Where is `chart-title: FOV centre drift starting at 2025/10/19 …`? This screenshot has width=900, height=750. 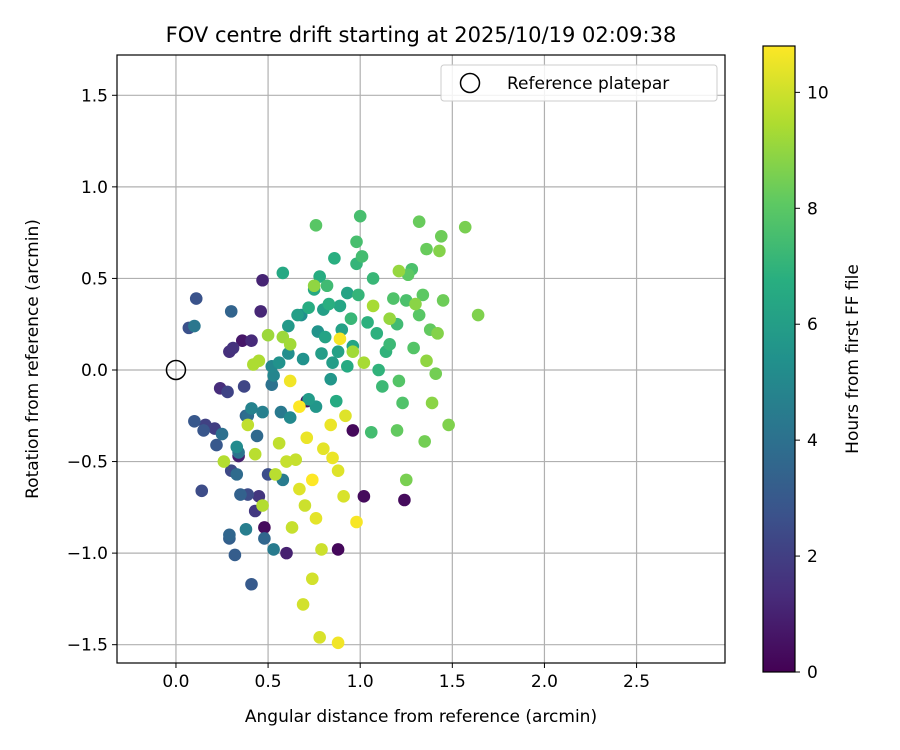 chart-title: FOV centre drift starting at 2025/10/19 … is located at coordinates (421, 35).